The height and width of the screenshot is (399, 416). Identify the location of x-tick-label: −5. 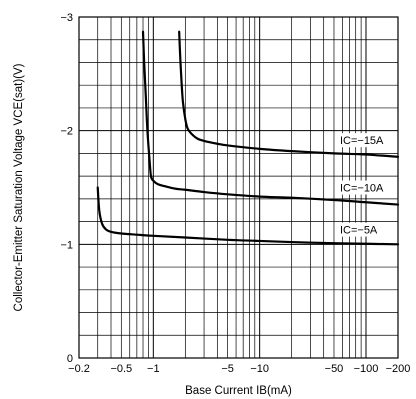
(227, 369).